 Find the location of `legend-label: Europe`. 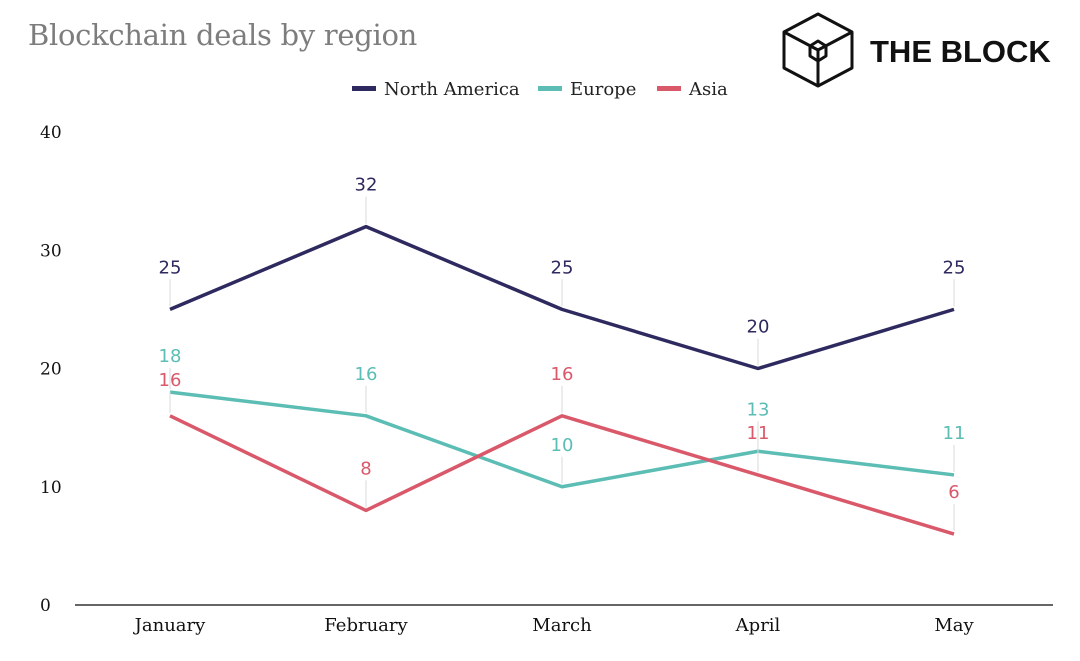

legend-label: Europe is located at coordinates (603, 89).